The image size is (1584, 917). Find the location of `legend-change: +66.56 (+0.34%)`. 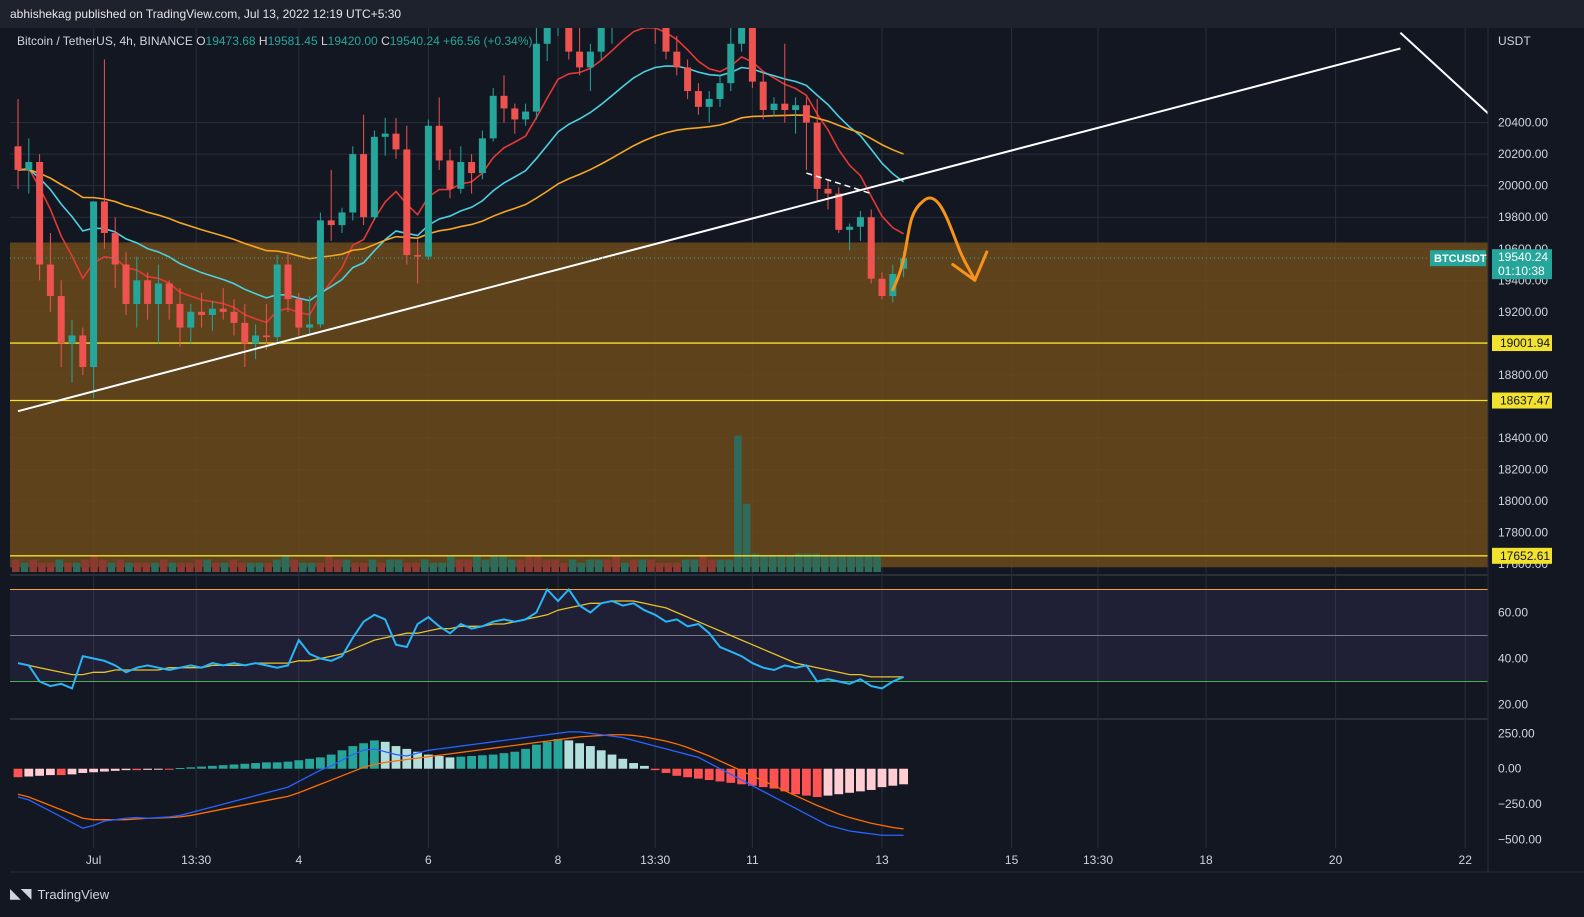

legend-change: +66.56 (+0.34%) is located at coordinates (487, 41).